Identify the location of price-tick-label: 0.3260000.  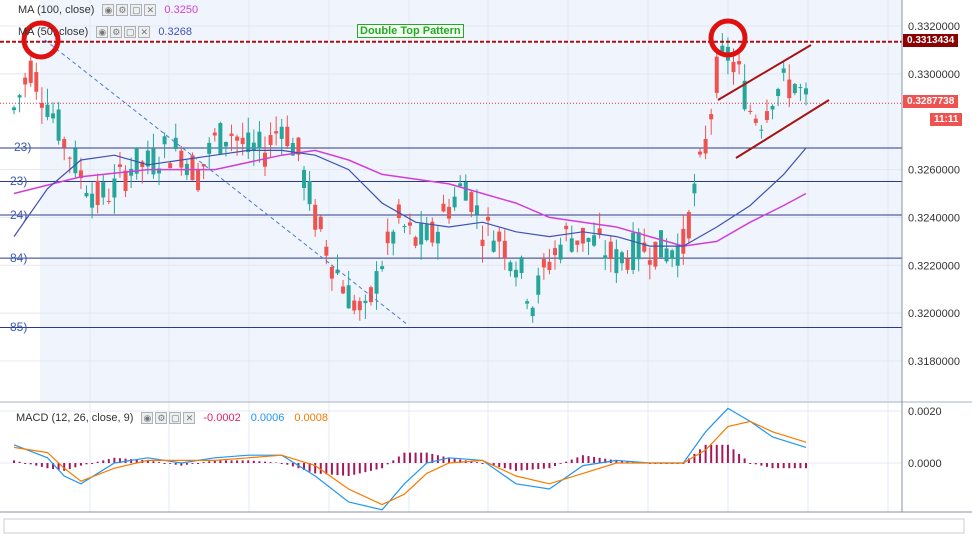
(934, 171).